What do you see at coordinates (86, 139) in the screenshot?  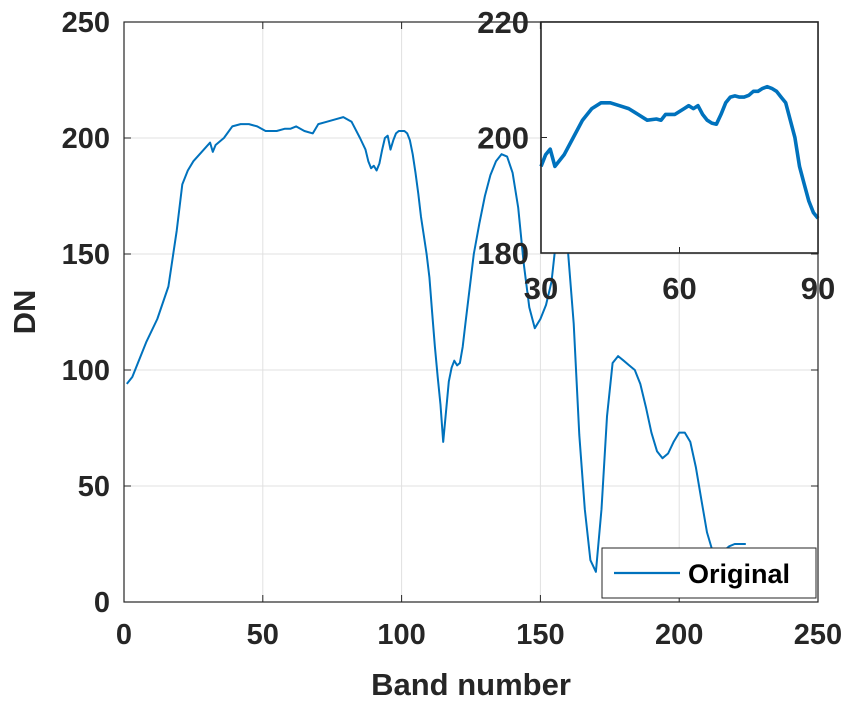 I see `y-tick-label: 200` at bounding box center [86, 139].